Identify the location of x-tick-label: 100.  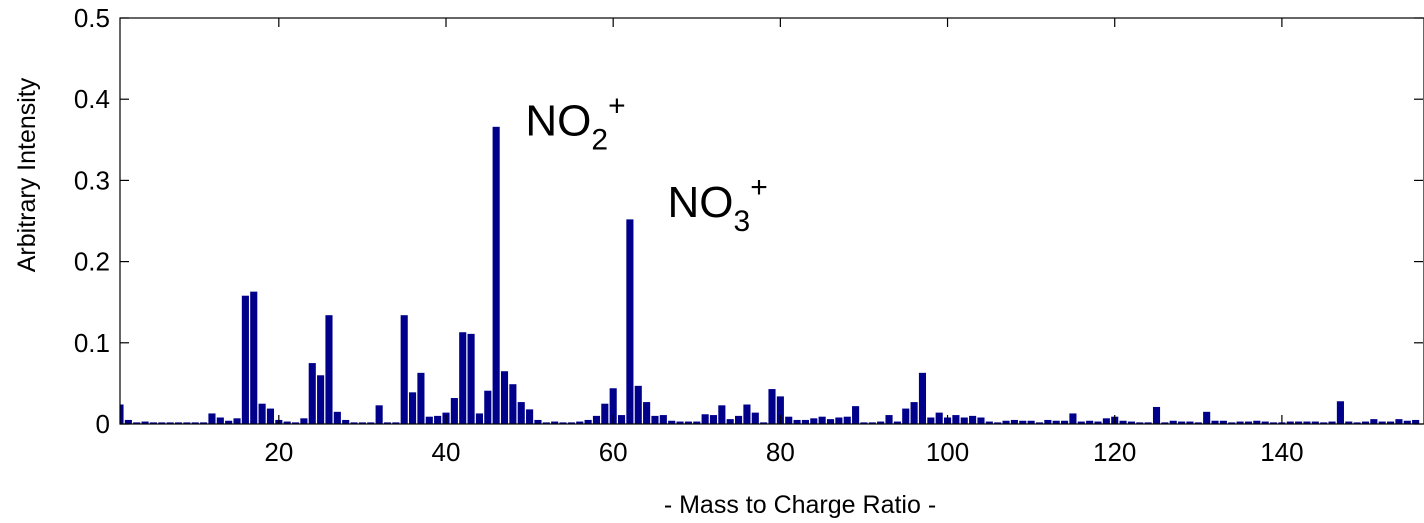
(947, 452).